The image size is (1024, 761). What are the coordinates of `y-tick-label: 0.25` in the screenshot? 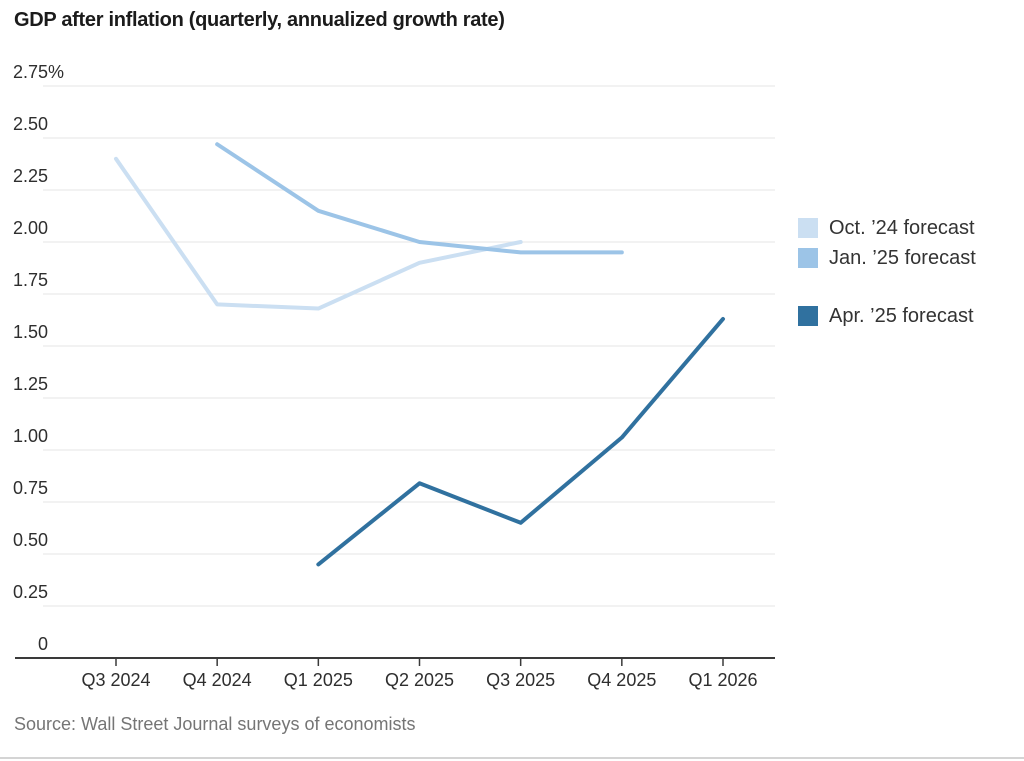 It's located at (30, 592).